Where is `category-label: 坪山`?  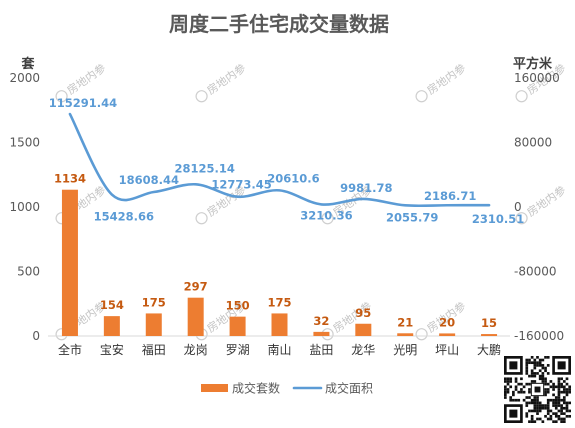
category-label: 坪山 is located at coordinates (447, 350).